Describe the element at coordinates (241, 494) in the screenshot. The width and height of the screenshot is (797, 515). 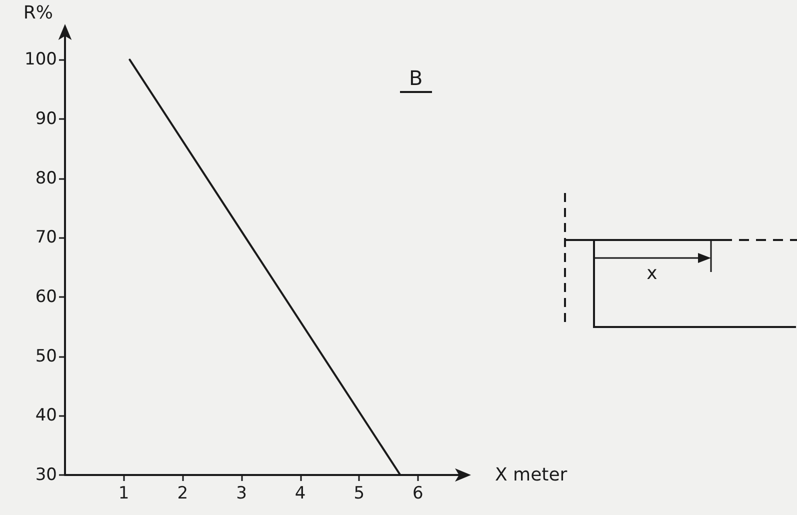
I see `x-tick-label: 3` at that location.